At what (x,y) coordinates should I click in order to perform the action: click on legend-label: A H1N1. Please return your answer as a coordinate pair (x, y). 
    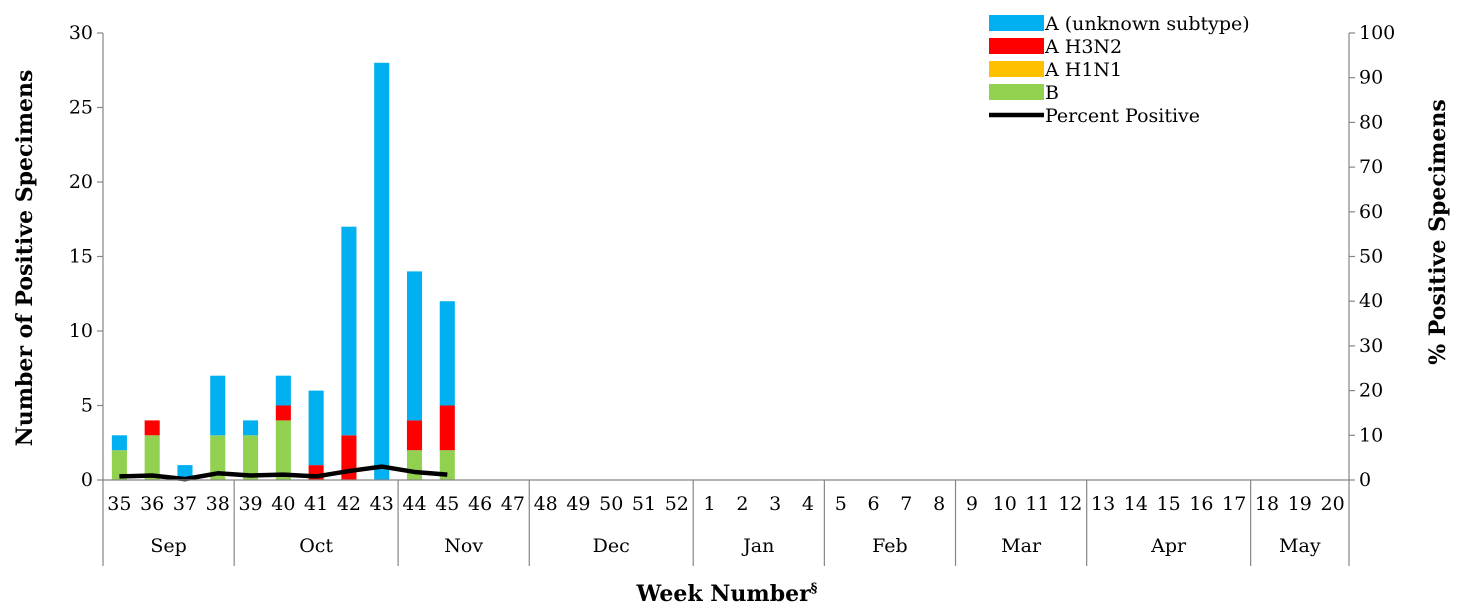
    Looking at the image, I should click on (1083, 70).